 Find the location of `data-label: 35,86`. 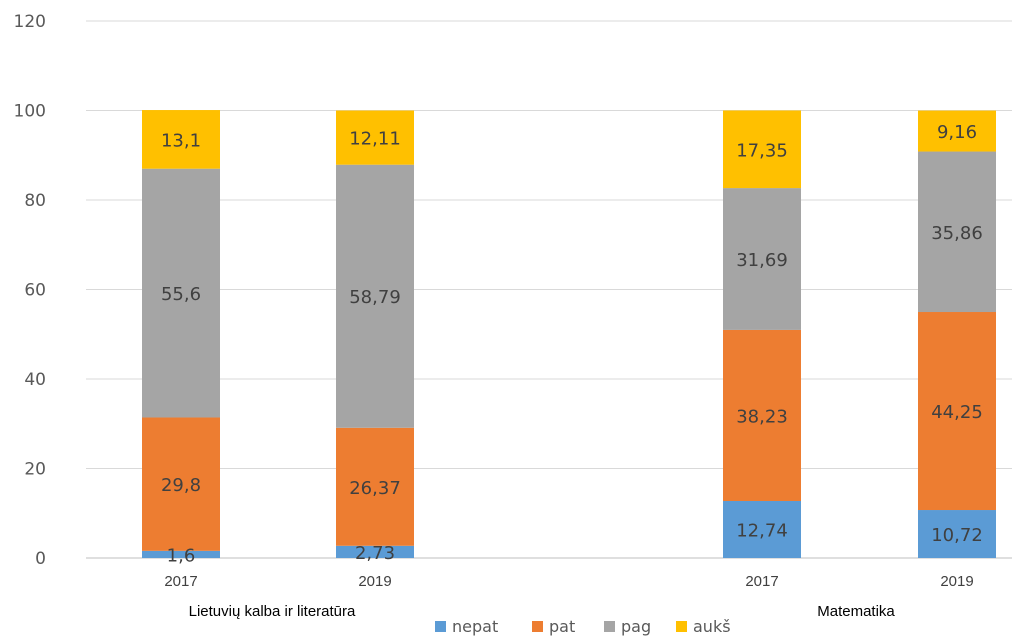

data-label: 35,86 is located at coordinates (957, 233).